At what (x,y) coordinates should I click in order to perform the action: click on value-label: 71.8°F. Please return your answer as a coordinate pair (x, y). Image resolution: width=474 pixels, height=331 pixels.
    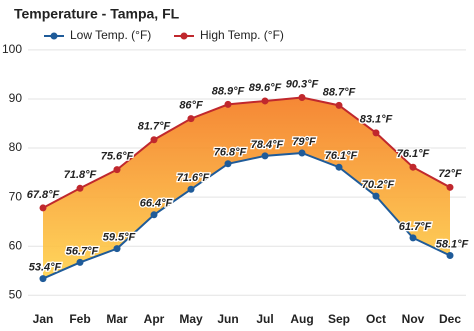
    Looking at the image, I should click on (80, 175).